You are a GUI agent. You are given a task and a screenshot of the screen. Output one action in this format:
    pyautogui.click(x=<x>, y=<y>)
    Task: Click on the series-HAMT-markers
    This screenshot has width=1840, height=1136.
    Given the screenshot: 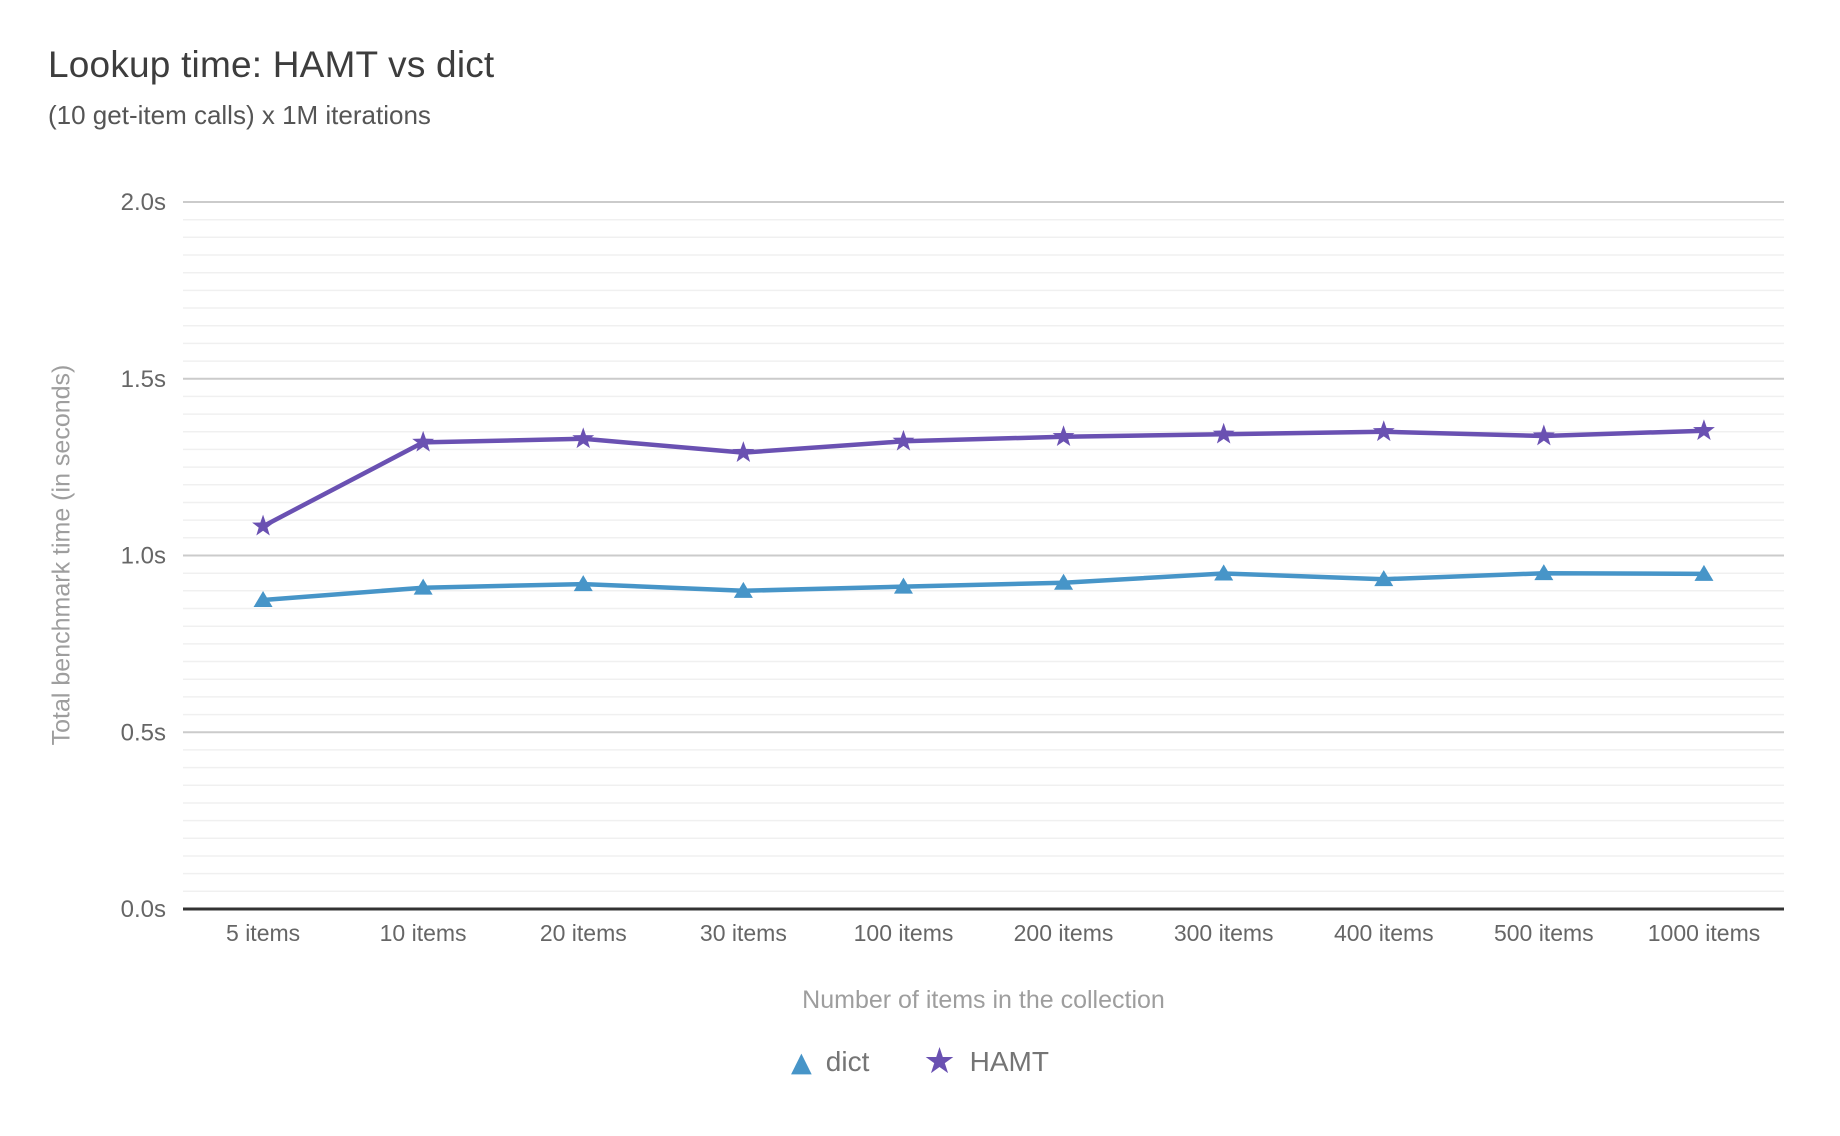 What is the action you would take?
    pyautogui.click(x=983, y=477)
    